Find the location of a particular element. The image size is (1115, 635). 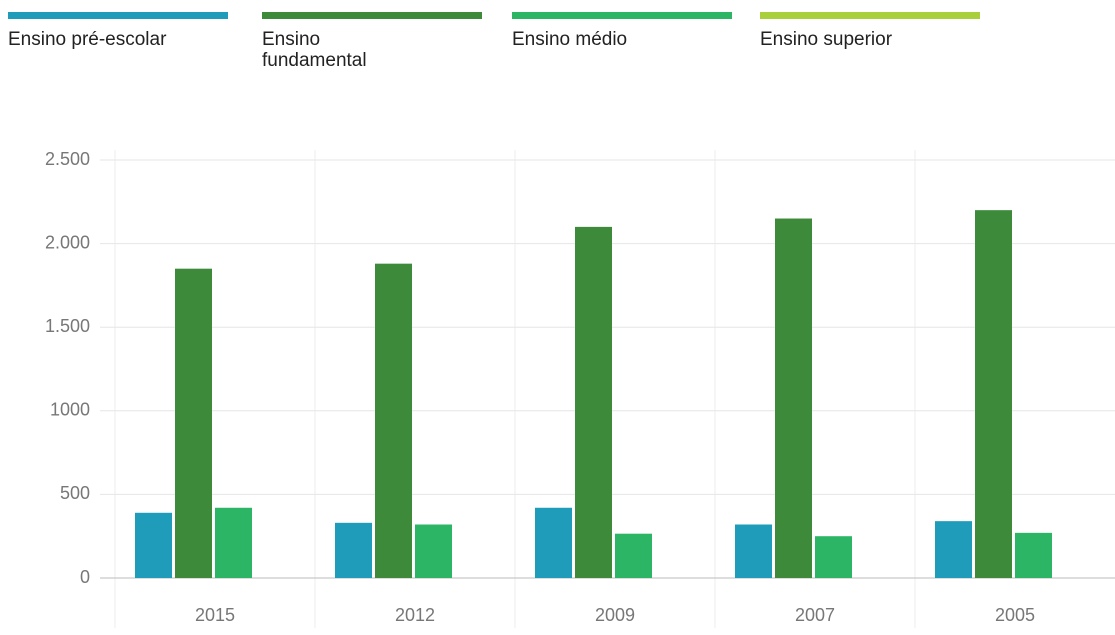

x-tick-label: 2015 is located at coordinates (215, 615).